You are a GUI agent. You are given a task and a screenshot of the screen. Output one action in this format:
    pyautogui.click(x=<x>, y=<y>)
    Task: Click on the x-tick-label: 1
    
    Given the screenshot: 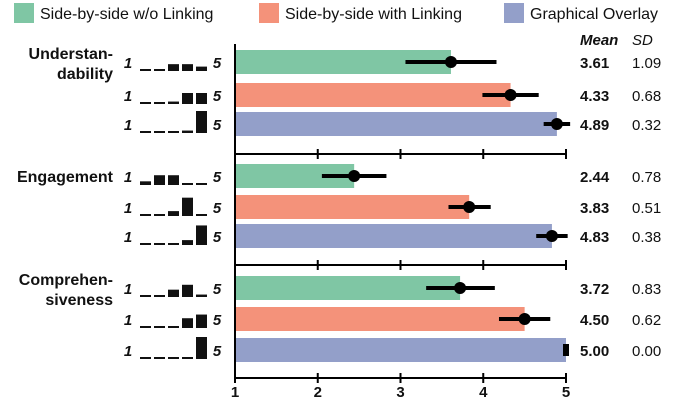 What is the action you would take?
    pyautogui.click(x=235, y=392)
    